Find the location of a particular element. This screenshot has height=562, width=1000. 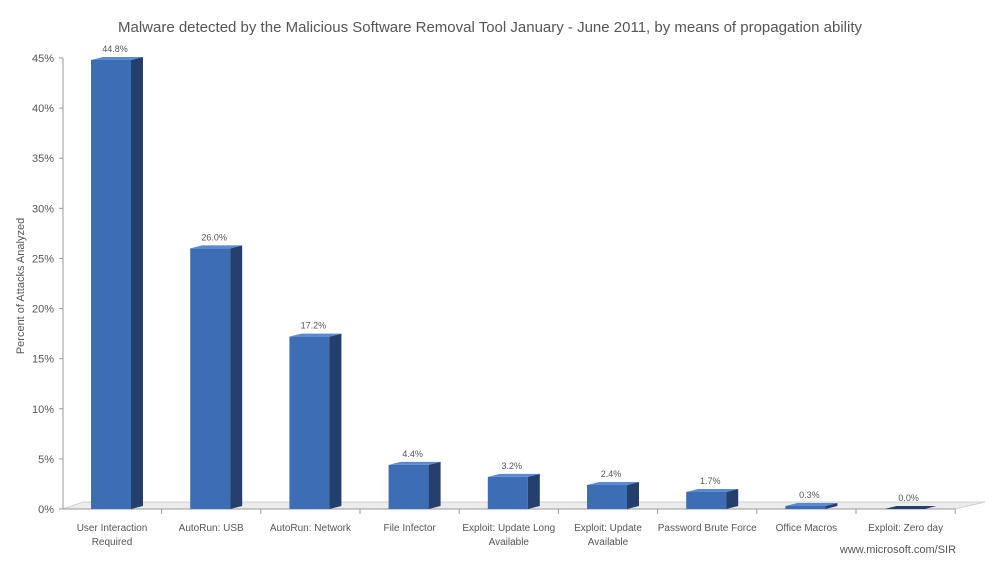

value-label: 1.7% is located at coordinates (710, 481).